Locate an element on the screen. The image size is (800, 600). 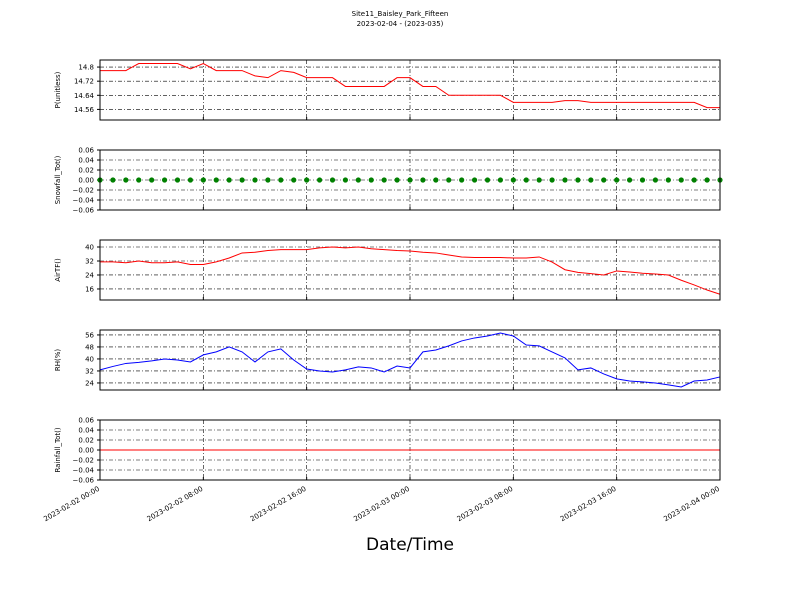
y-tick-label: 16 is located at coordinates (89, 289).